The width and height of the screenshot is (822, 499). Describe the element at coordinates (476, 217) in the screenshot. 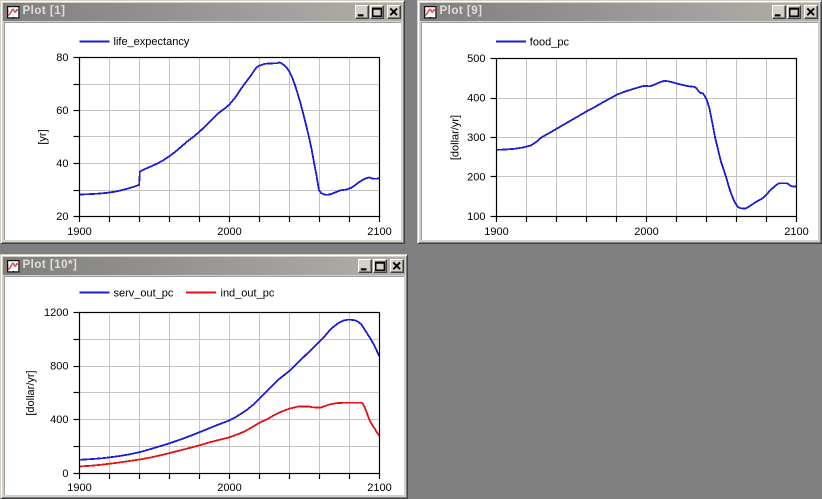

I see `svg-text: 100` at that location.